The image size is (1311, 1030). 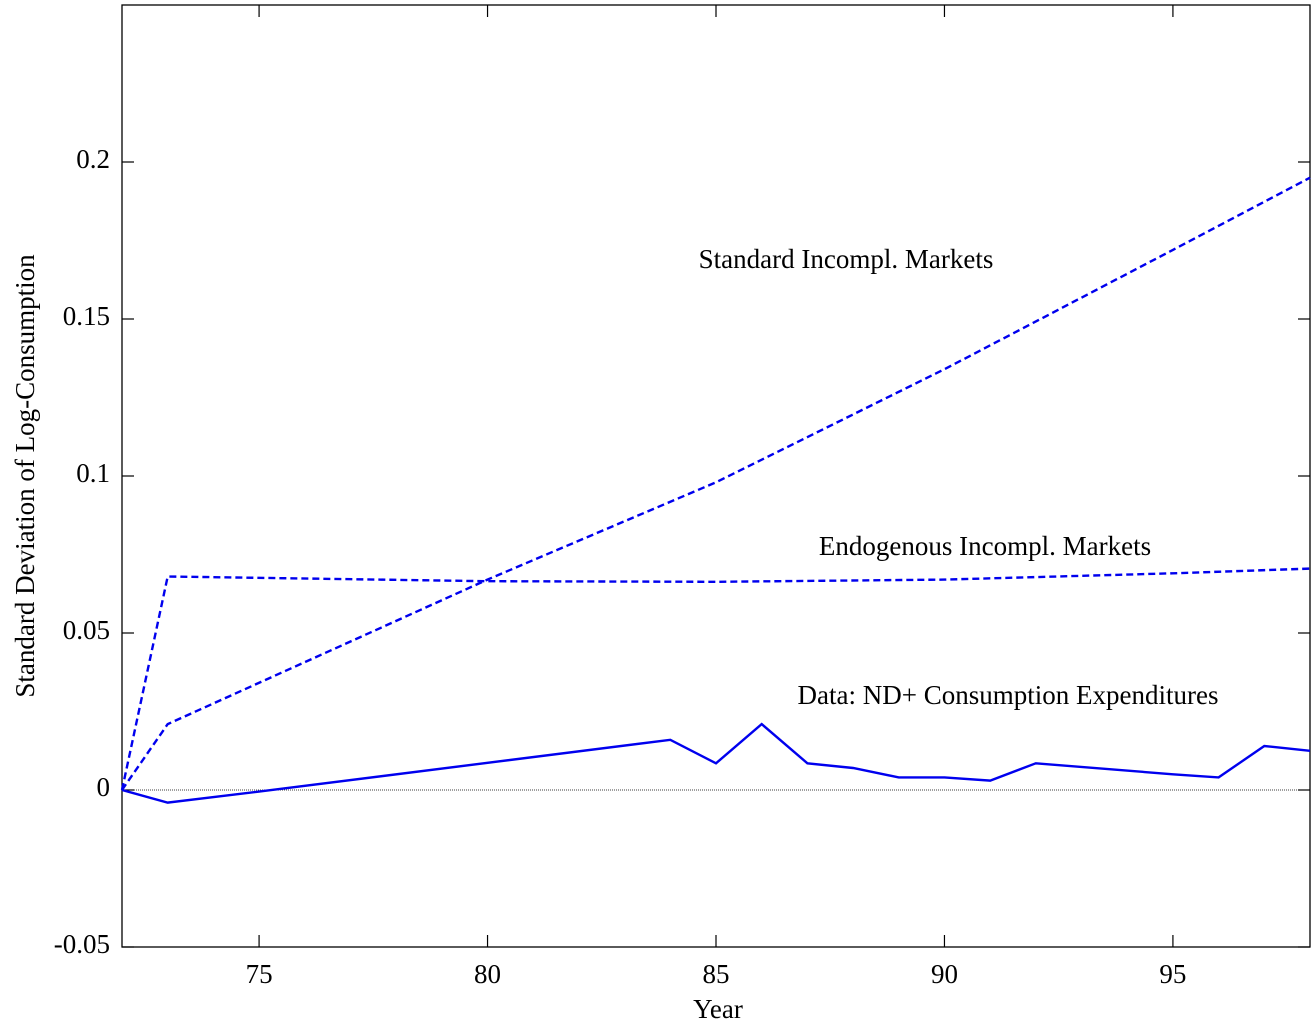 What do you see at coordinates (1172, 974) in the screenshot?
I see `x-tick-label: 95` at bounding box center [1172, 974].